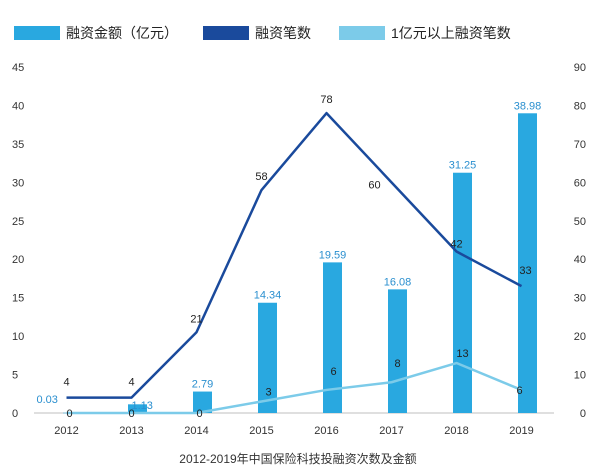  I want to click on bar-data-label: 38.98, so click(528, 106).